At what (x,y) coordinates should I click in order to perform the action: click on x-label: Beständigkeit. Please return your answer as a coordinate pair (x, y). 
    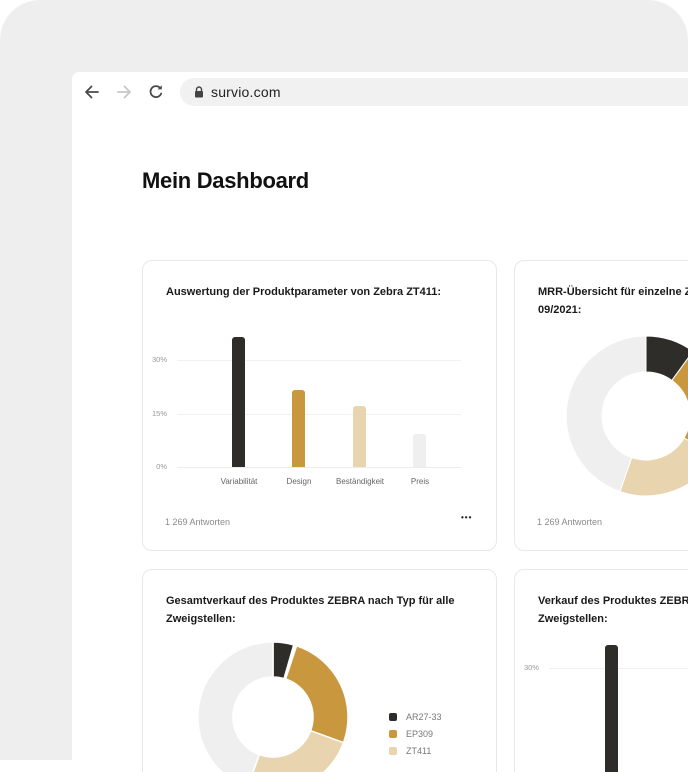
    Looking at the image, I should click on (360, 481).